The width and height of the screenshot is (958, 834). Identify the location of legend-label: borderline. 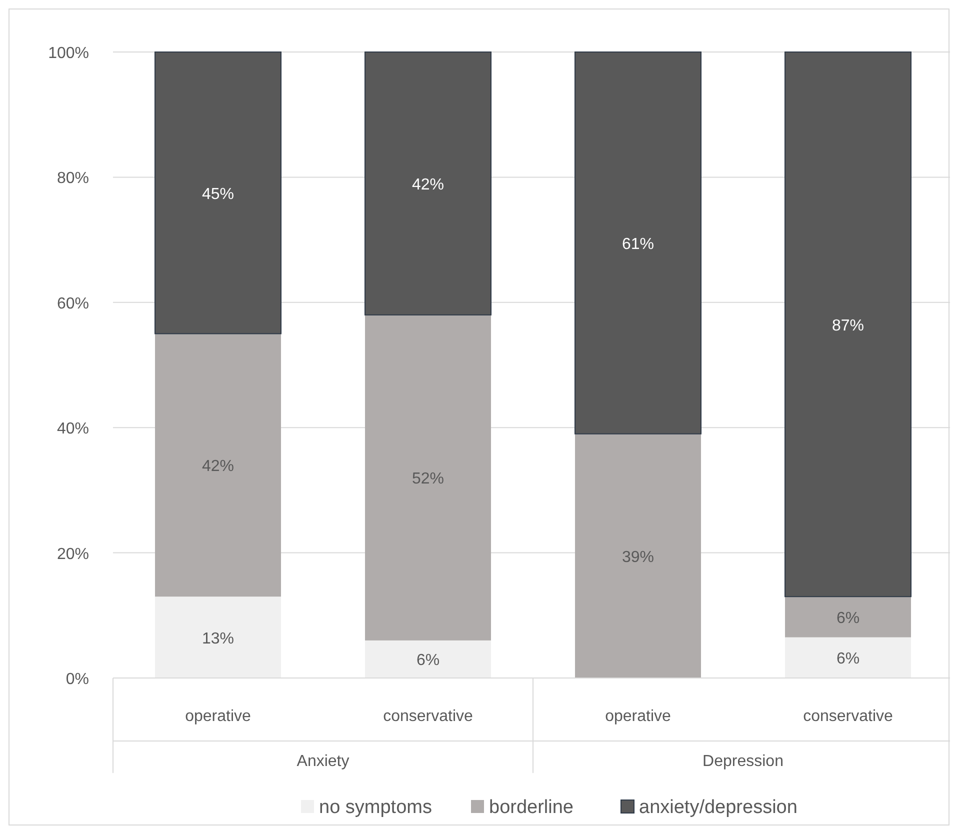
(531, 807).